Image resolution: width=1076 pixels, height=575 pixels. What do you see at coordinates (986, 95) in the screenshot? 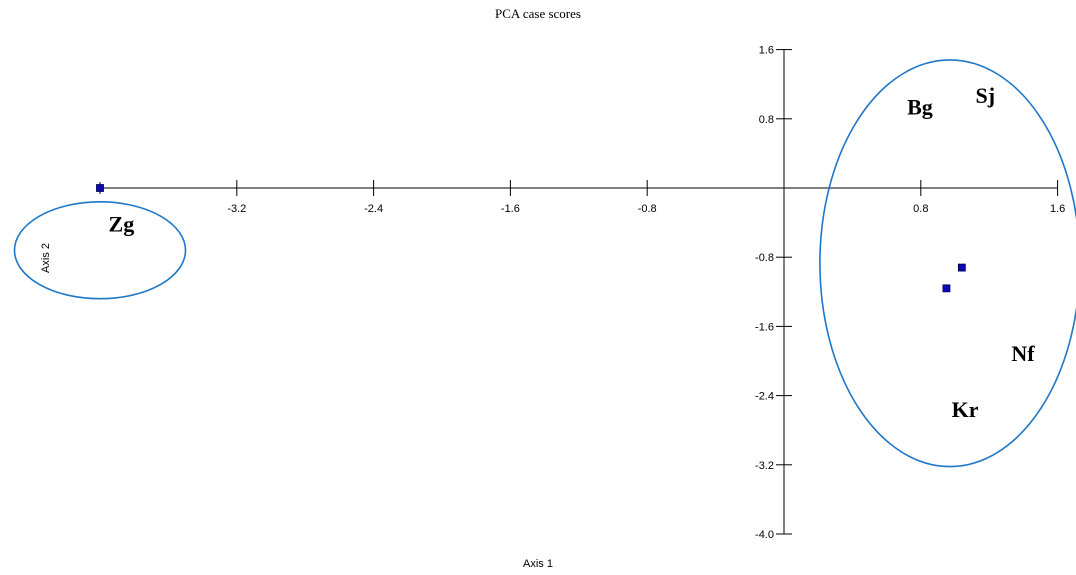
I see `group-label-sj: Sj` at bounding box center [986, 95].